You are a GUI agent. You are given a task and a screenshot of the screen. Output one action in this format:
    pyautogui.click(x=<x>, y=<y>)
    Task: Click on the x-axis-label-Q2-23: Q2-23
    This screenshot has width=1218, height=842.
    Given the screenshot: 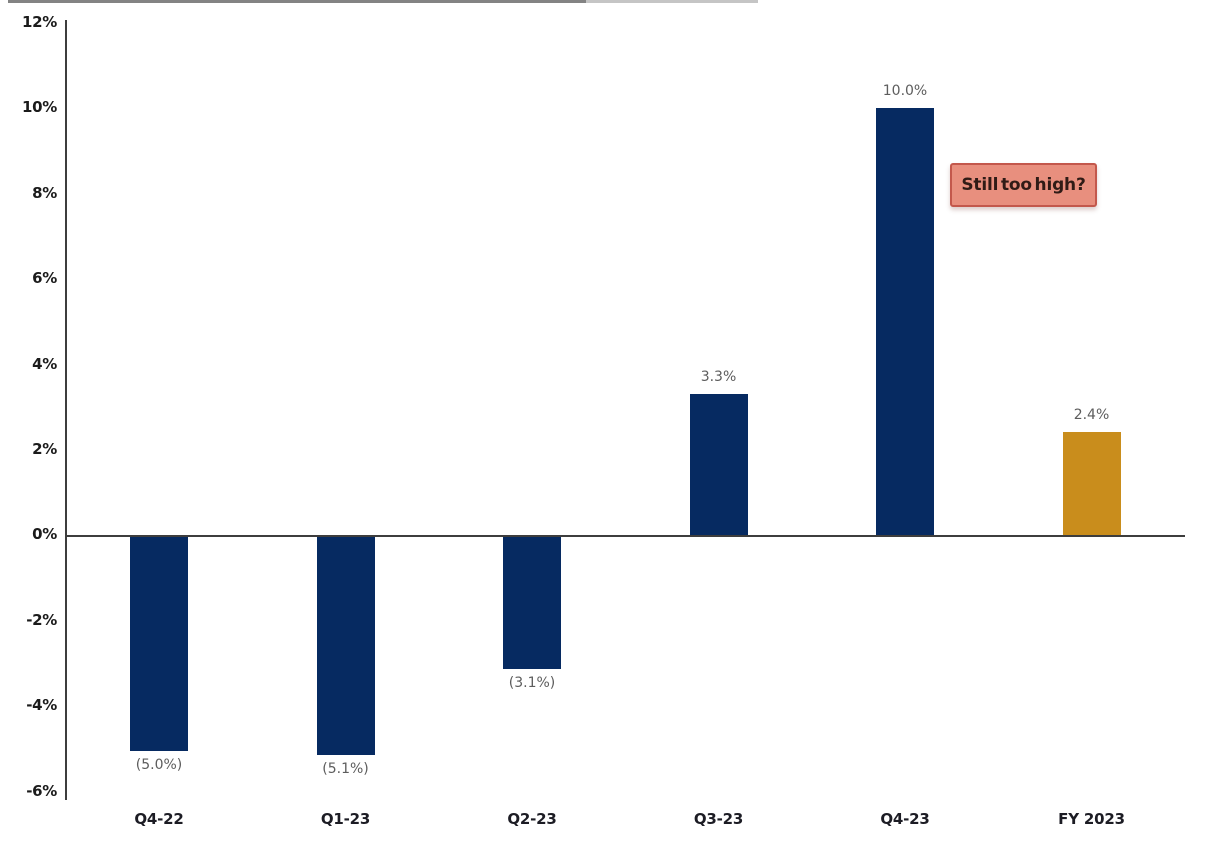 What is the action you would take?
    pyautogui.click(x=532, y=819)
    